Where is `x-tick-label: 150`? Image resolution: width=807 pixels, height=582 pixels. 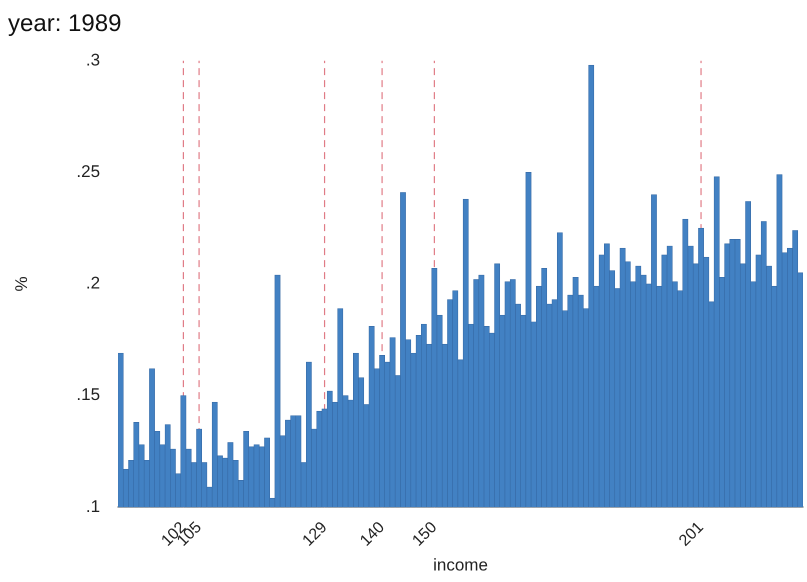
x-tick-label: 150 is located at coordinates (424, 534).